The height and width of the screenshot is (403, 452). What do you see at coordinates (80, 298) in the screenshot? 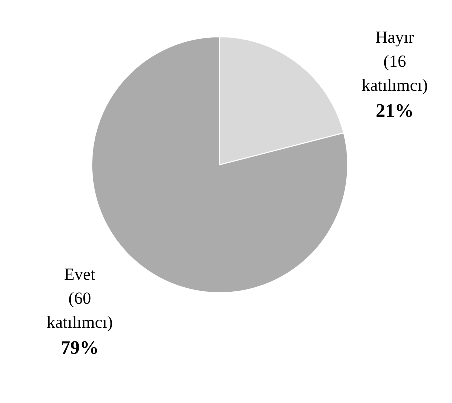
I see `slice-label: Evet (60 katılımcı)` at bounding box center [80, 298].